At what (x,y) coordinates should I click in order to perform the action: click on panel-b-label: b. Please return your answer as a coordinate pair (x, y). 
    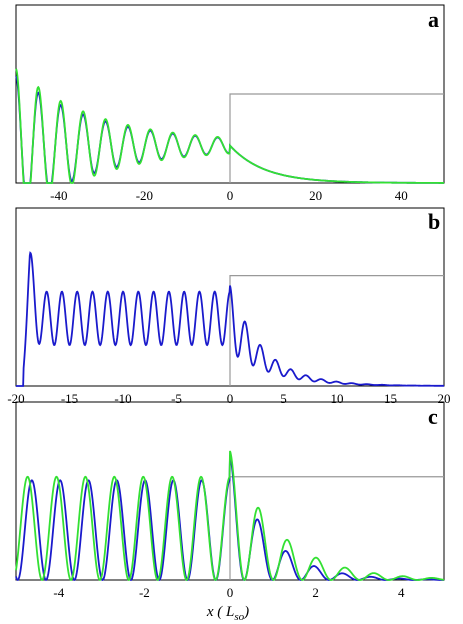
    Looking at the image, I should click on (434, 221).